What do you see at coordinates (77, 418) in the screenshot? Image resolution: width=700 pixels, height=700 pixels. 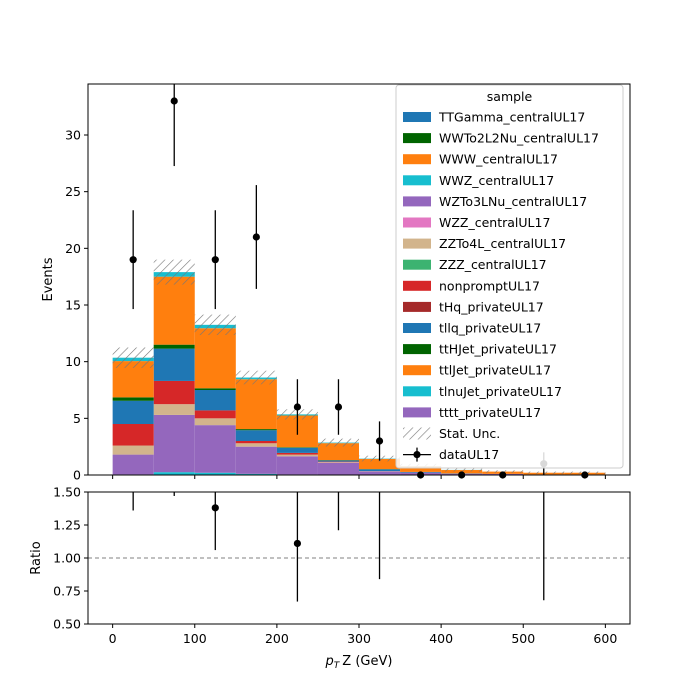 I see `y-tick-label: 5` at bounding box center [77, 418].